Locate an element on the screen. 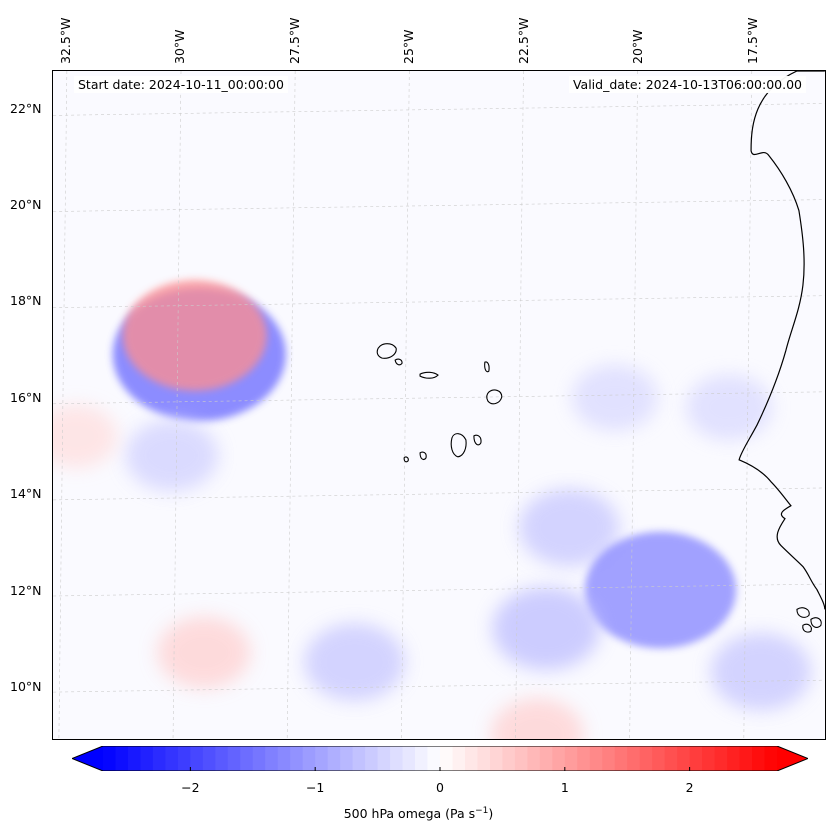 The height and width of the screenshot is (839, 837). lat-label: 22°N is located at coordinates (26, 108).